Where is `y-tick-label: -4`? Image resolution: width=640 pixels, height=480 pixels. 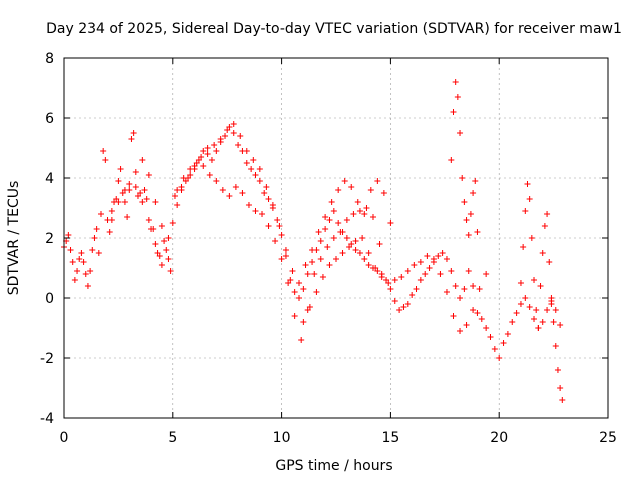 y-tick-label: -4 is located at coordinates (47, 419).